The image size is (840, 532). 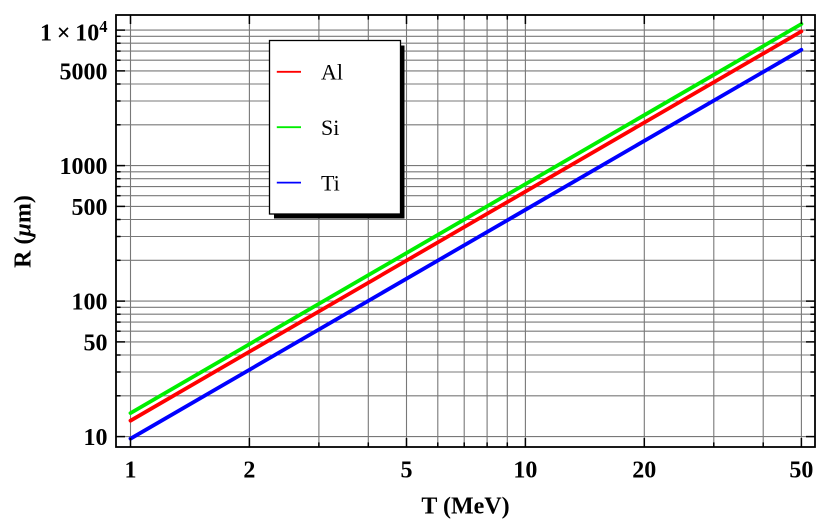 What do you see at coordinates (90, 208) in the screenshot?
I see `svg-text: 500` at bounding box center [90, 208].